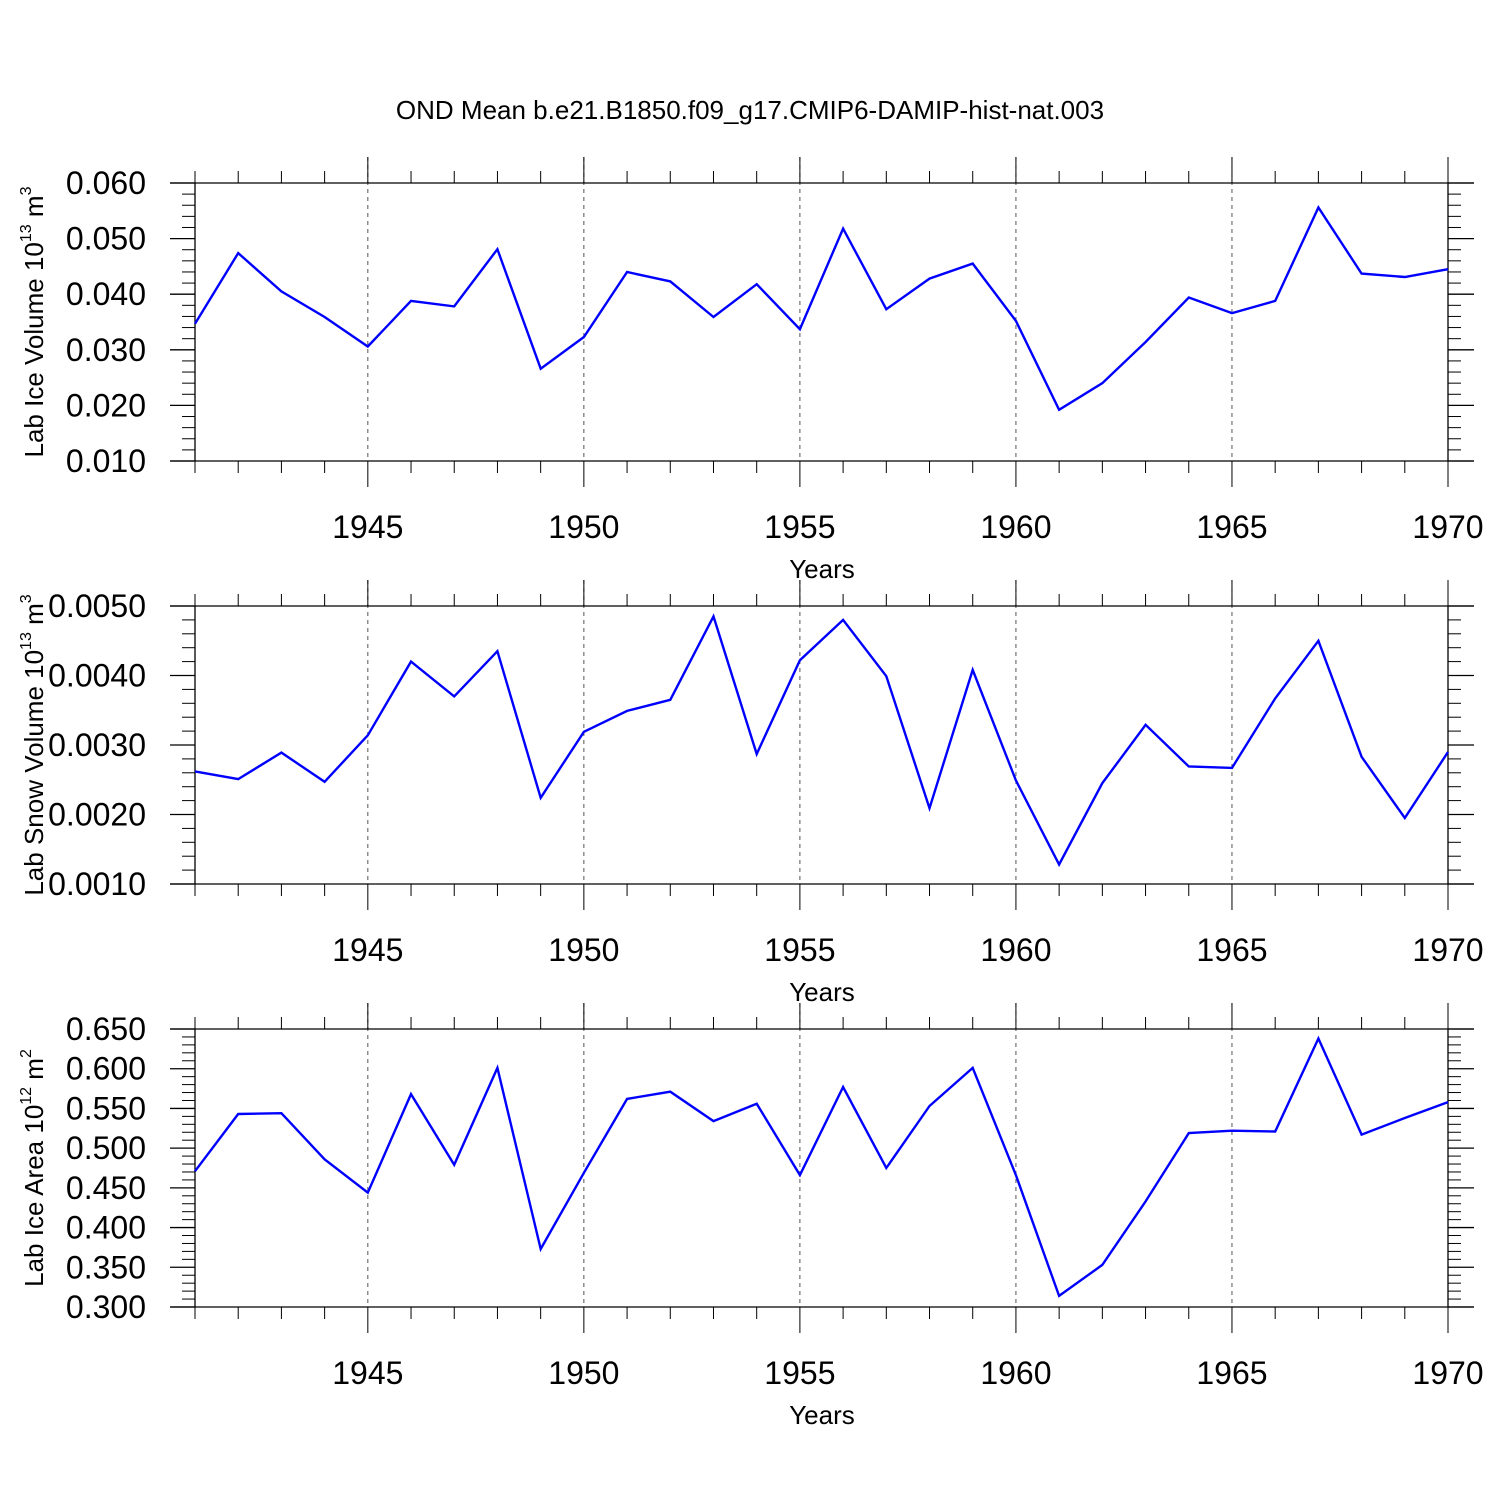  What do you see at coordinates (1015, 527) in the screenshot?
I see `x-tick-label: 1960` at bounding box center [1015, 527].